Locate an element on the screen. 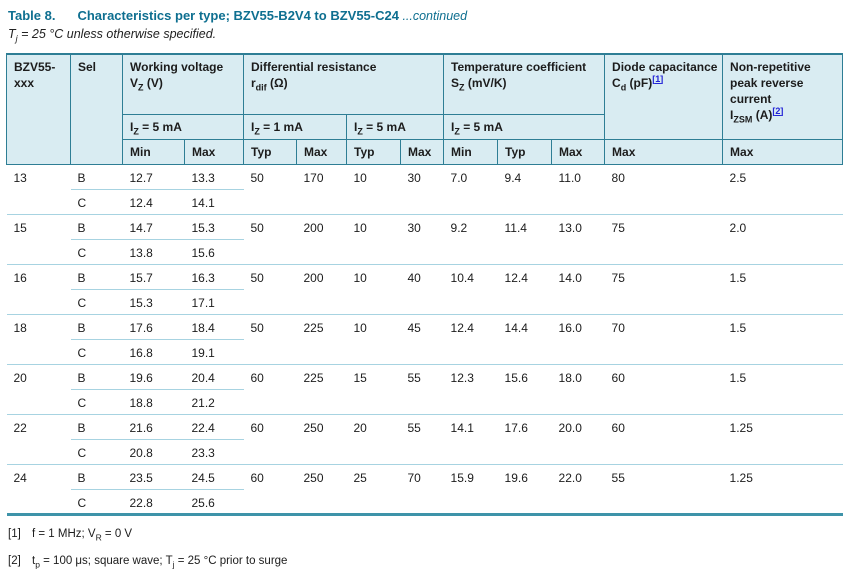  row-15-C: C 13.8 15.6 is located at coordinates (425, 252).